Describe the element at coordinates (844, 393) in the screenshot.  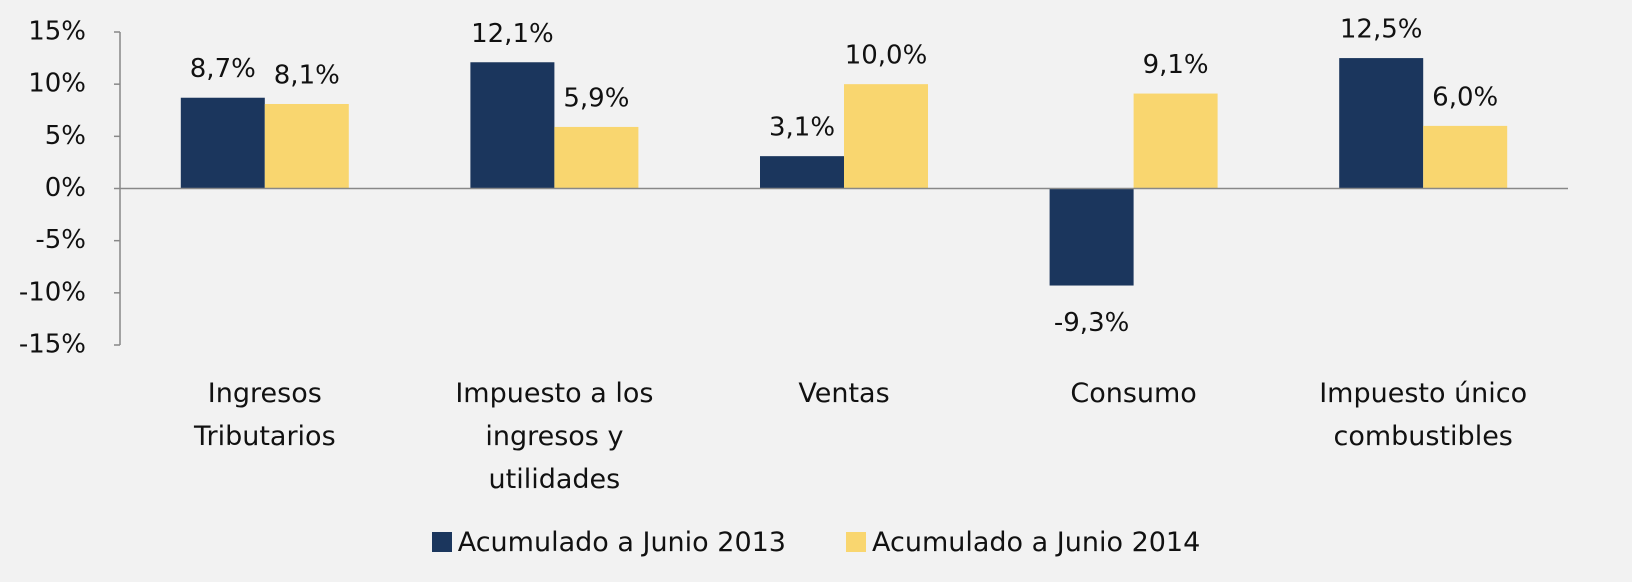
I see `x-tick-label: Ventas` at that location.